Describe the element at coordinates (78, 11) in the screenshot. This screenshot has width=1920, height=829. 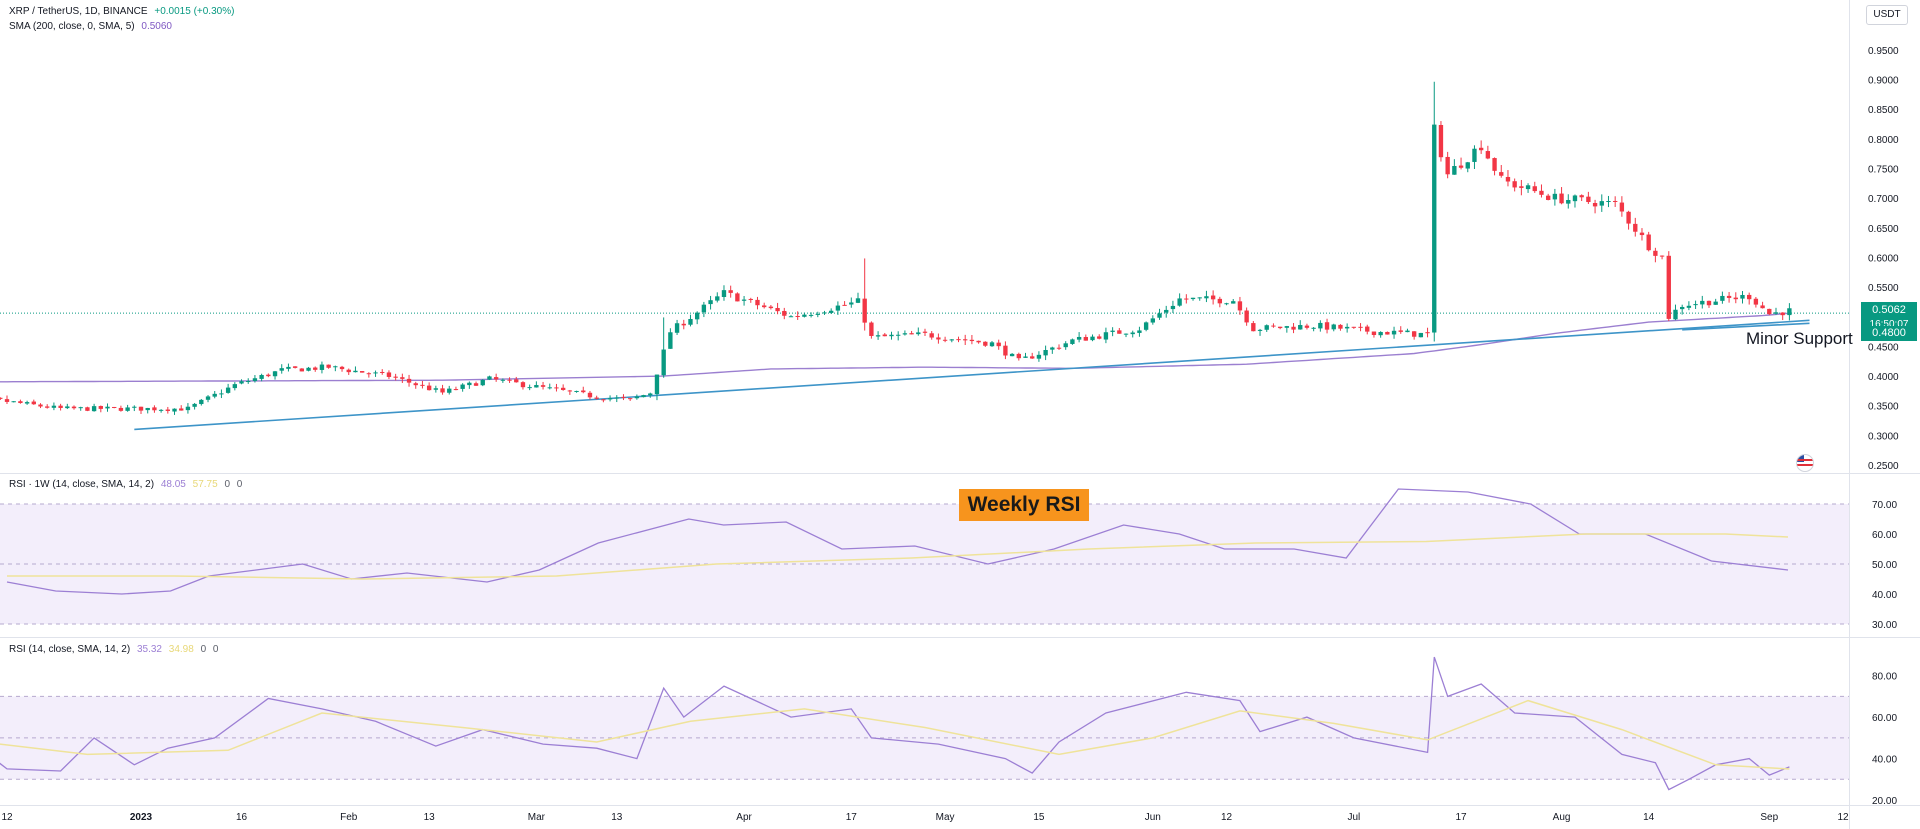
I see `symbol-line: XRP / TetherUS, 1D, BINANCE` at that location.